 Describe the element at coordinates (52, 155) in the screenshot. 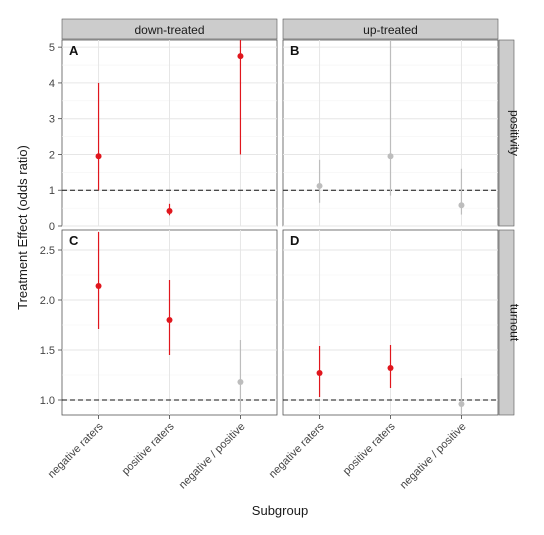

I see `y-tick-label: 2` at that location.